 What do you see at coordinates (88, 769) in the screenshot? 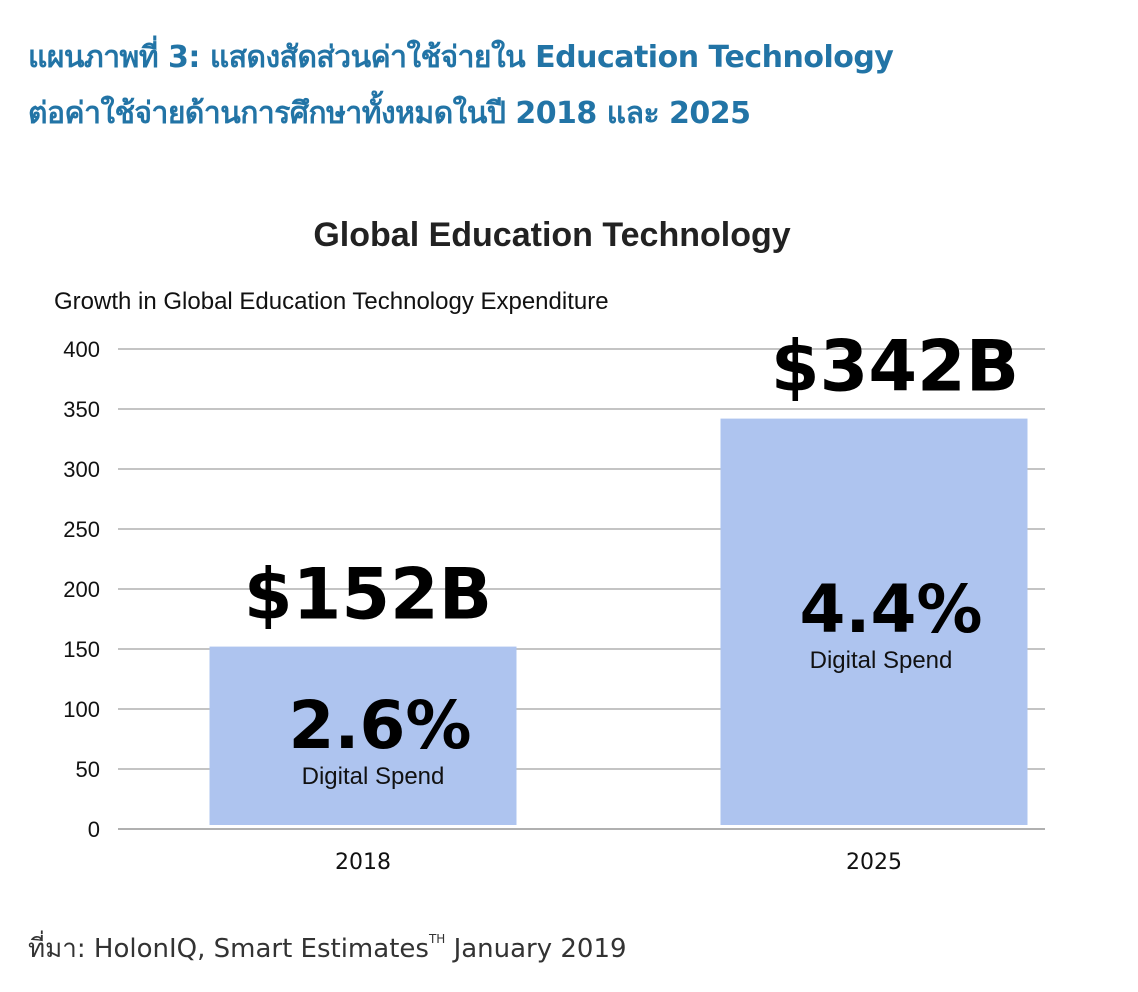
I see `y-tick-label: 50` at bounding box center [88, 769].